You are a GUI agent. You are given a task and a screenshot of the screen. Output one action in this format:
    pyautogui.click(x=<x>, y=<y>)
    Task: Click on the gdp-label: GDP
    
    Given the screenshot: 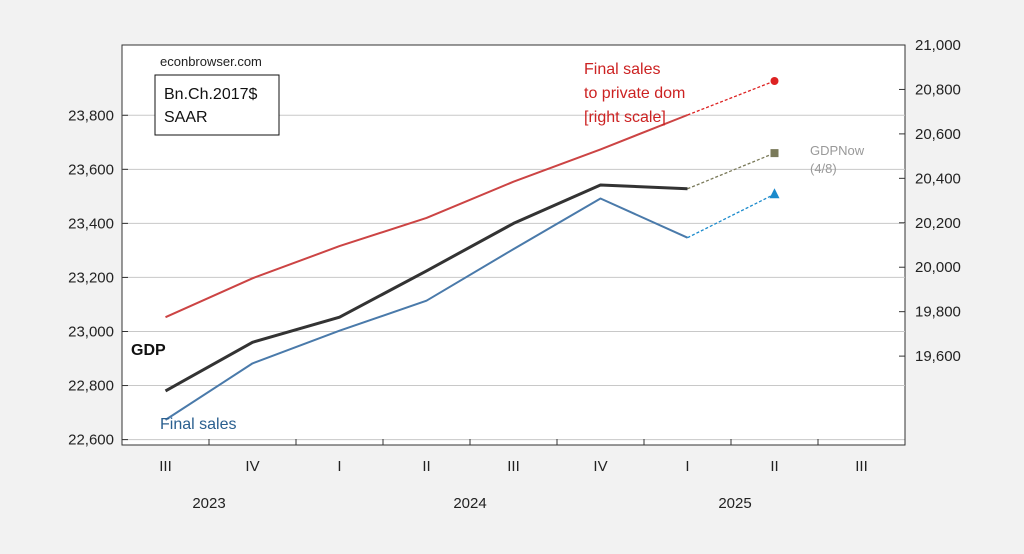 What is the action you would take?
    pyautogui.click(x=148, y=350)
    